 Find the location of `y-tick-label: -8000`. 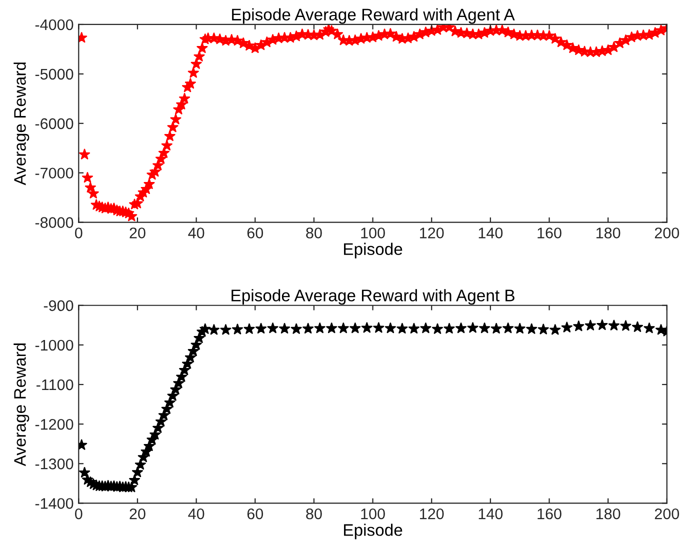

y-tick-label: -8000 is located at coordinates (54, 222).